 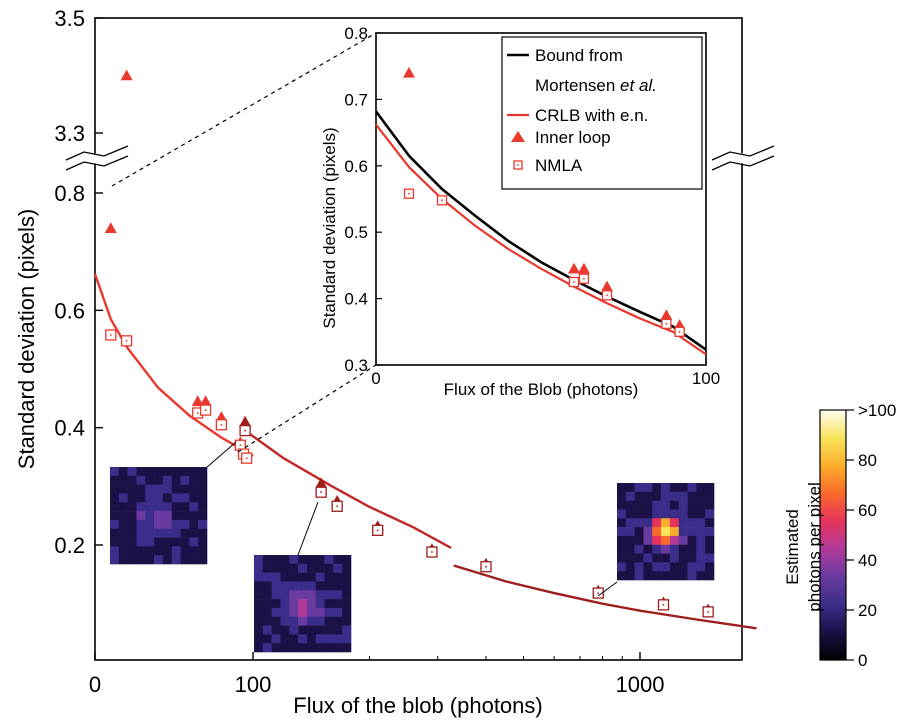 What do you see at coordinates (159, 516) in the screenshot?
I see `blob-image-low-flux` at bounding box center [159, 516].